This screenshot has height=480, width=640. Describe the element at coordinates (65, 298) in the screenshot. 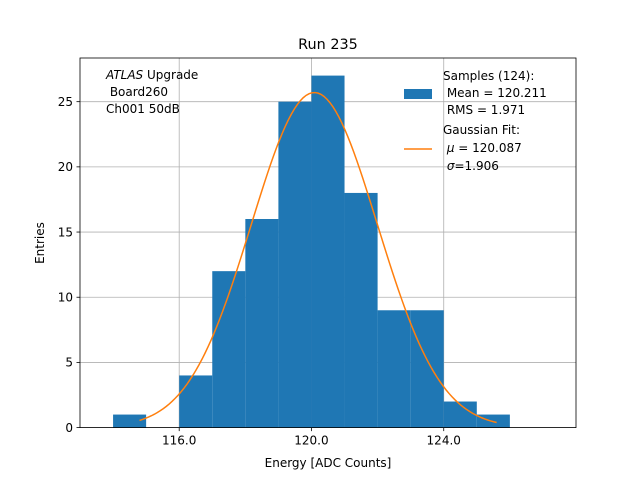

I see `y-tick-label: 10` at that location.